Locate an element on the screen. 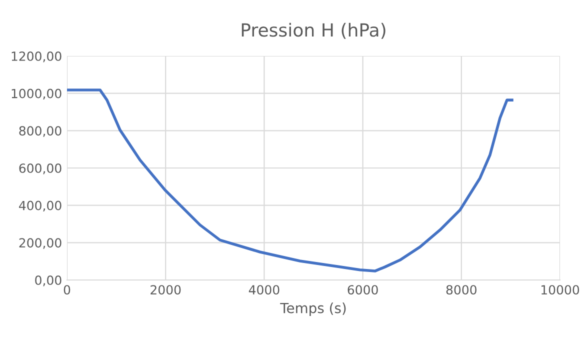  y-tick-label: 1200,00 is located at coordinates (37, 56).